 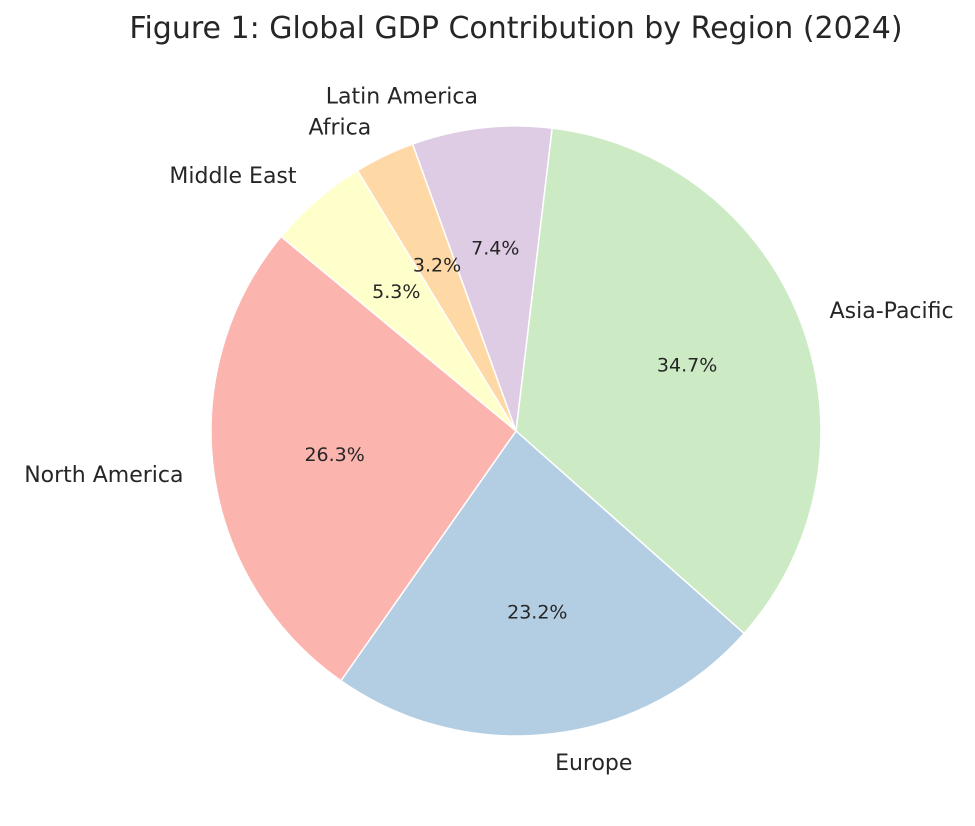 What do you see at coordinates (396, 292) in the screenshot?
I see `pct-label-middle-east: 5.3%` at bounding box center [396, 292].